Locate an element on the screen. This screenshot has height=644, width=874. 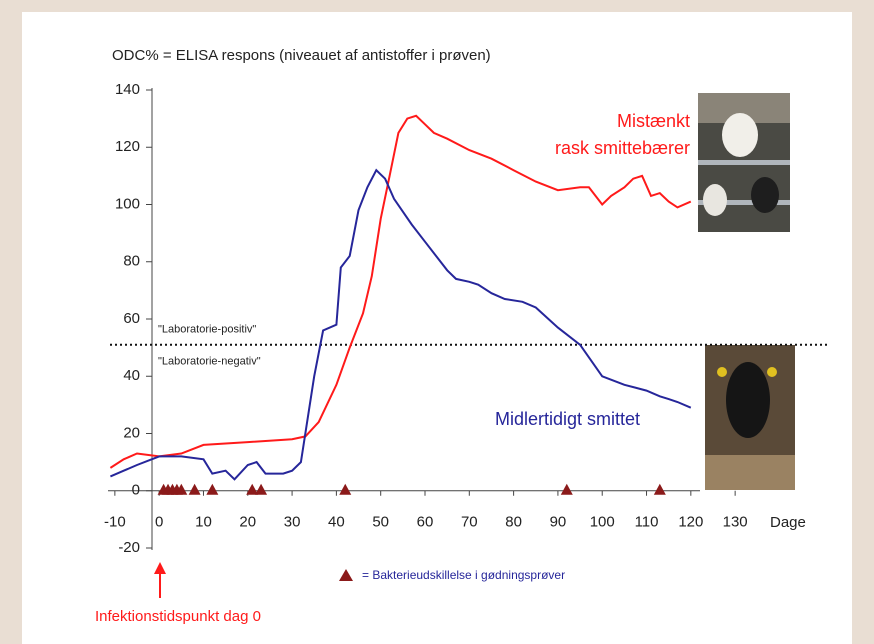
x-tick-label: 40 is located at coordinates (336, 522).